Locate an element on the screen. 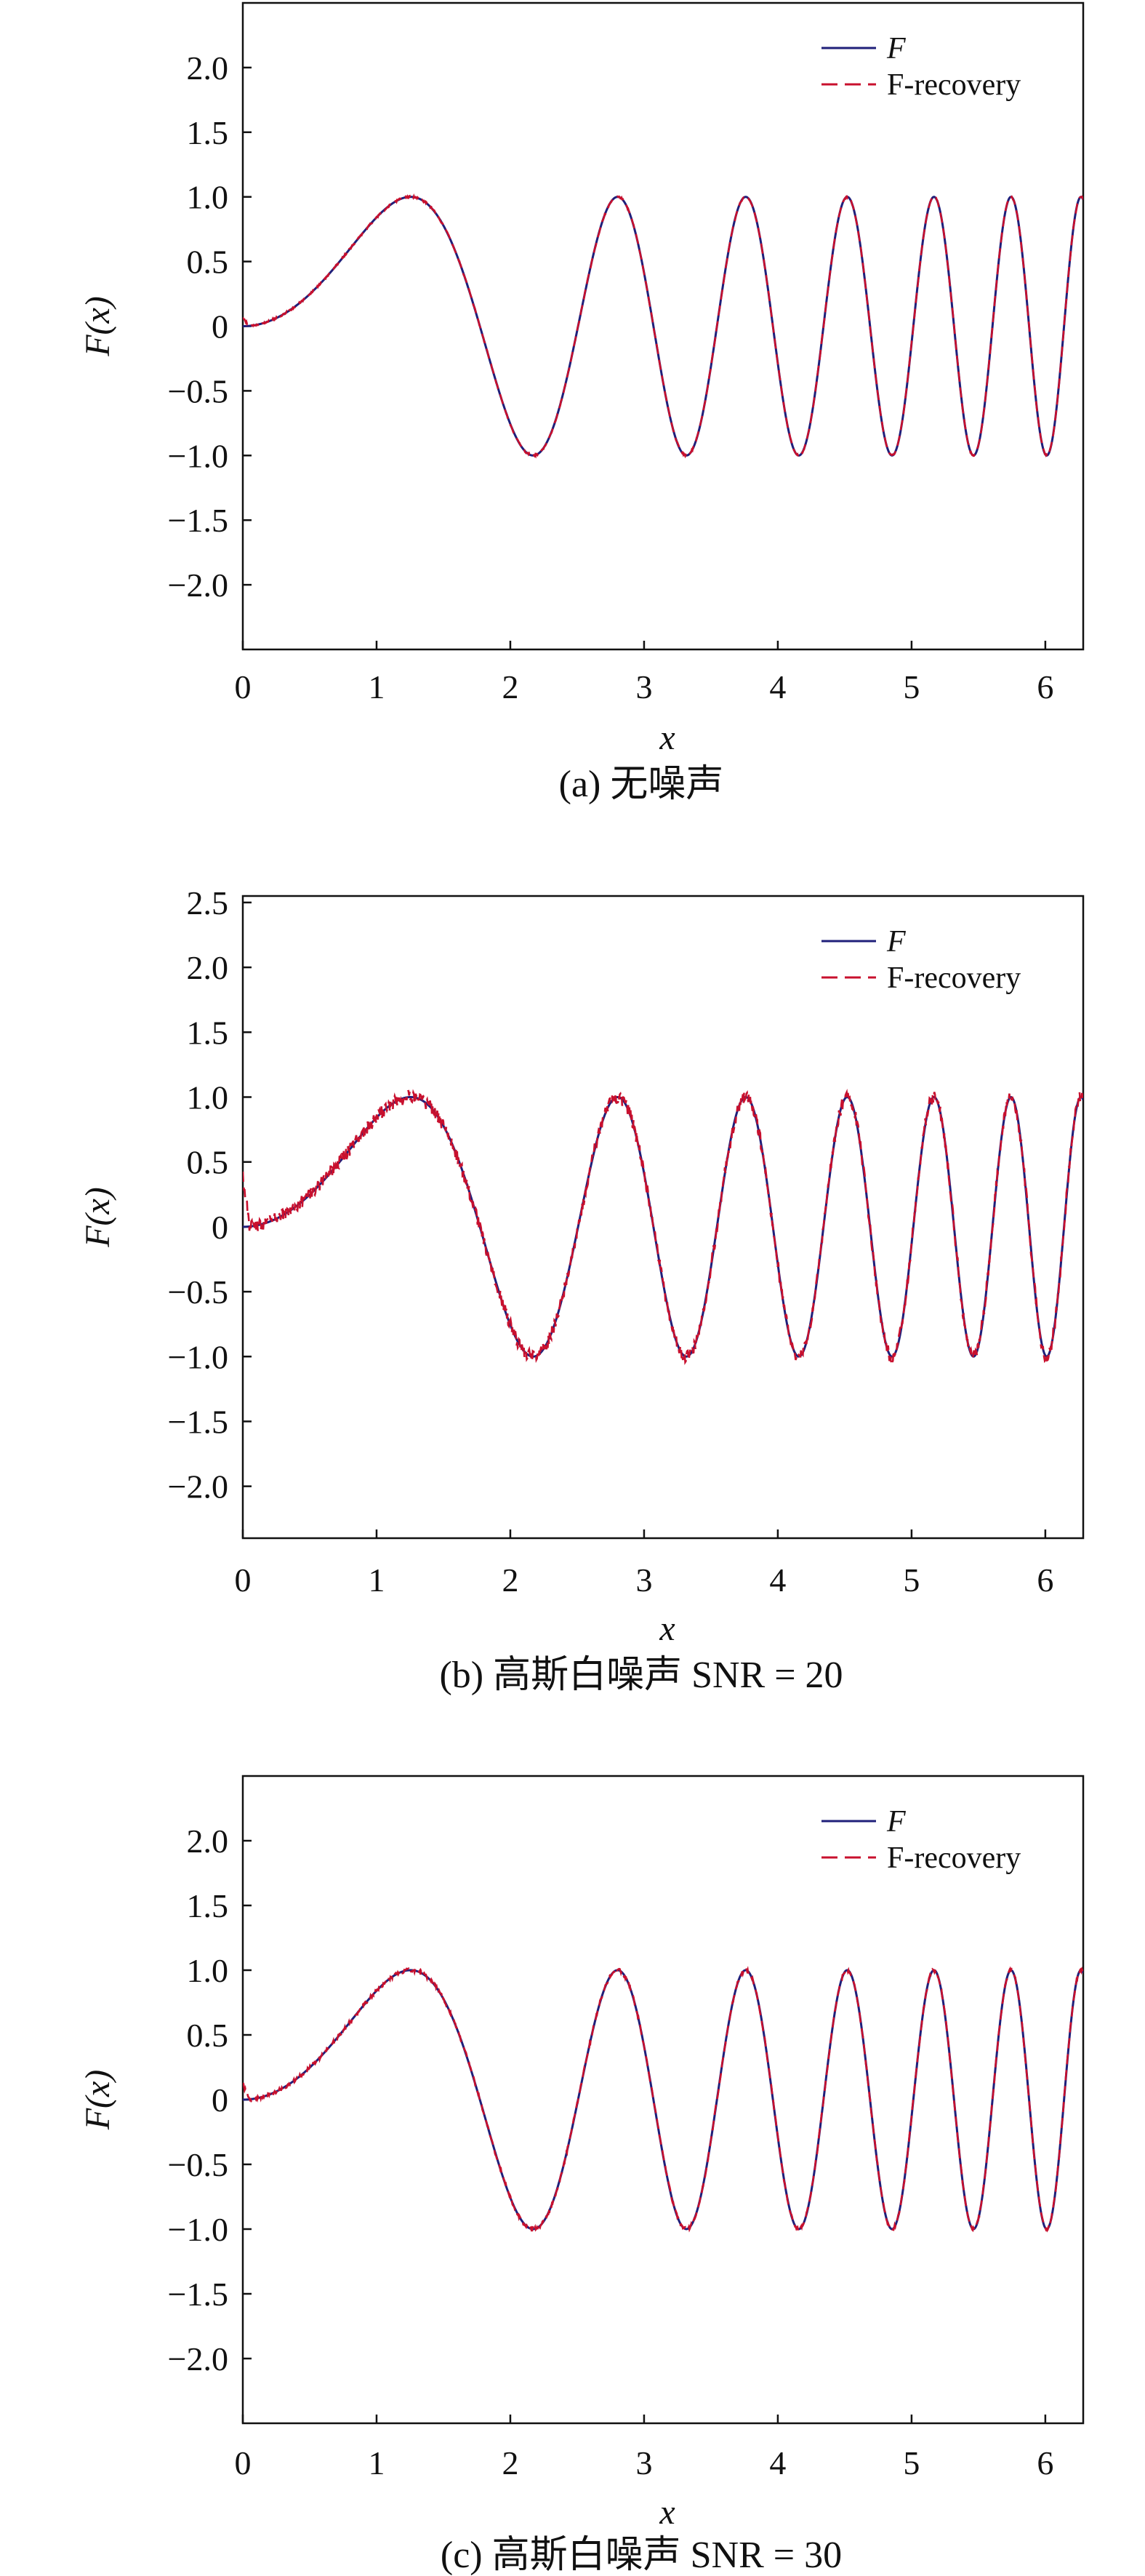 The width and height of the screenshot is (1145, 2576). panel-caption: (b) 高斯白噪声 SNR = 20 is located at coordinates (641, 1675).